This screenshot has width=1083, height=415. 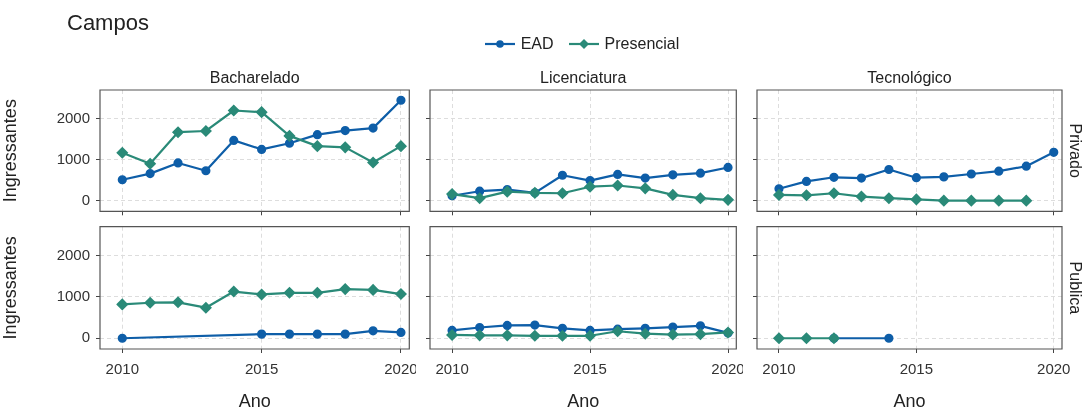 I want to click on legend-label: Presencial, so click(x=642, y=44).